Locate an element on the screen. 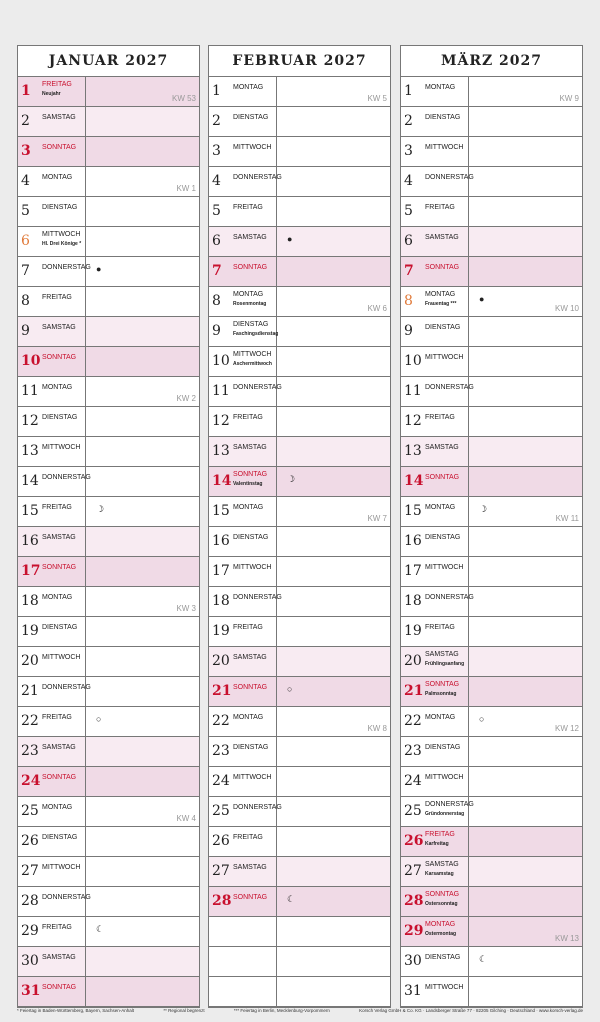 This screenshot has width=600, height=1022. day-row: 13 Samstag is located at coordinates (299, 452).